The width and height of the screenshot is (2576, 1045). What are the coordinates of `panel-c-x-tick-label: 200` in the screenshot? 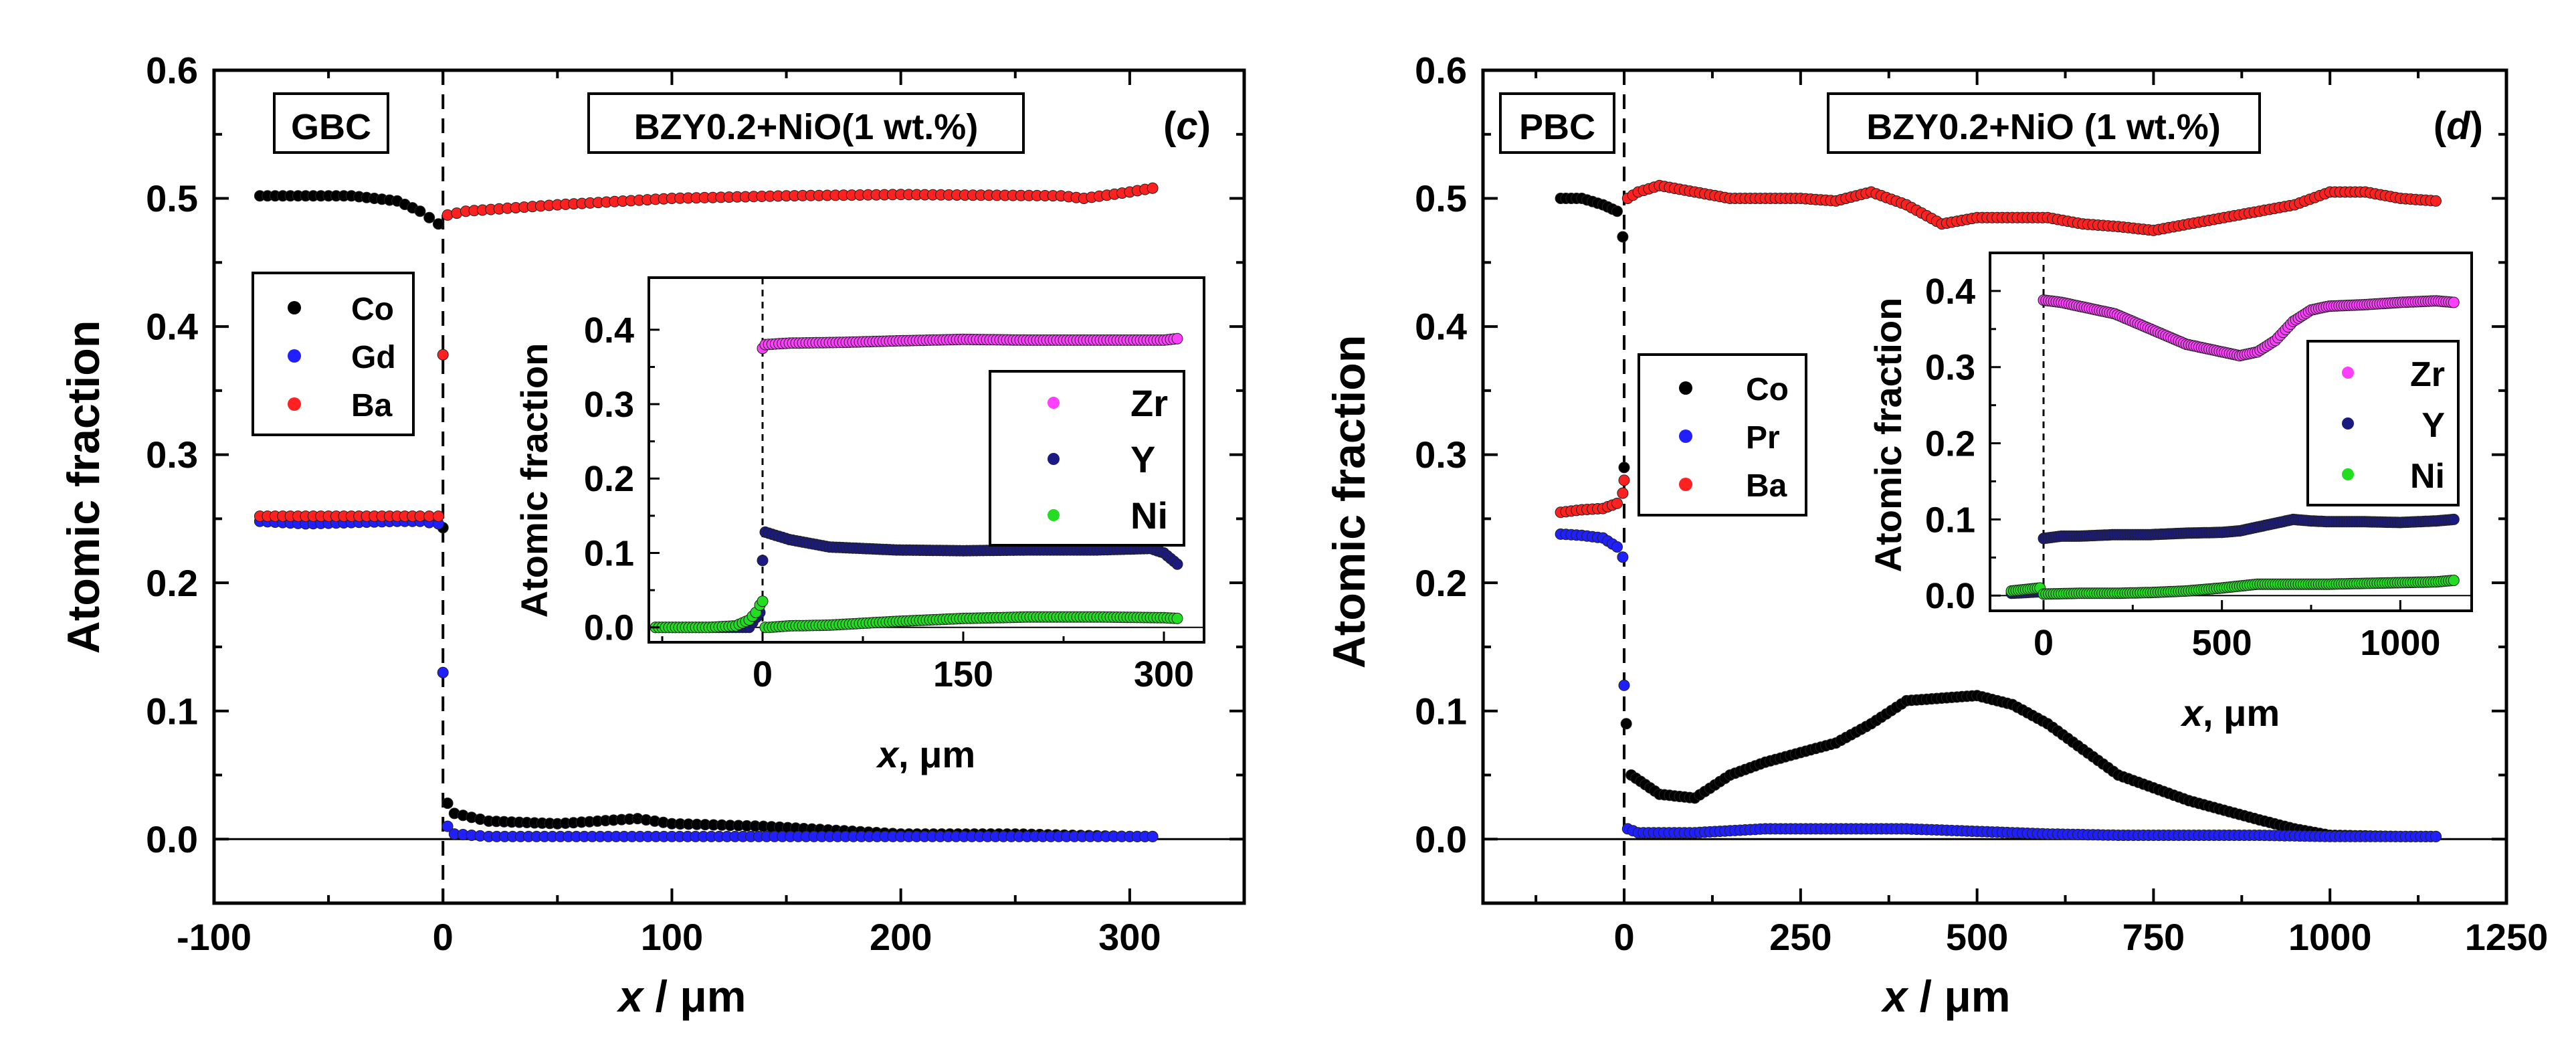 It's located at (901, 937).